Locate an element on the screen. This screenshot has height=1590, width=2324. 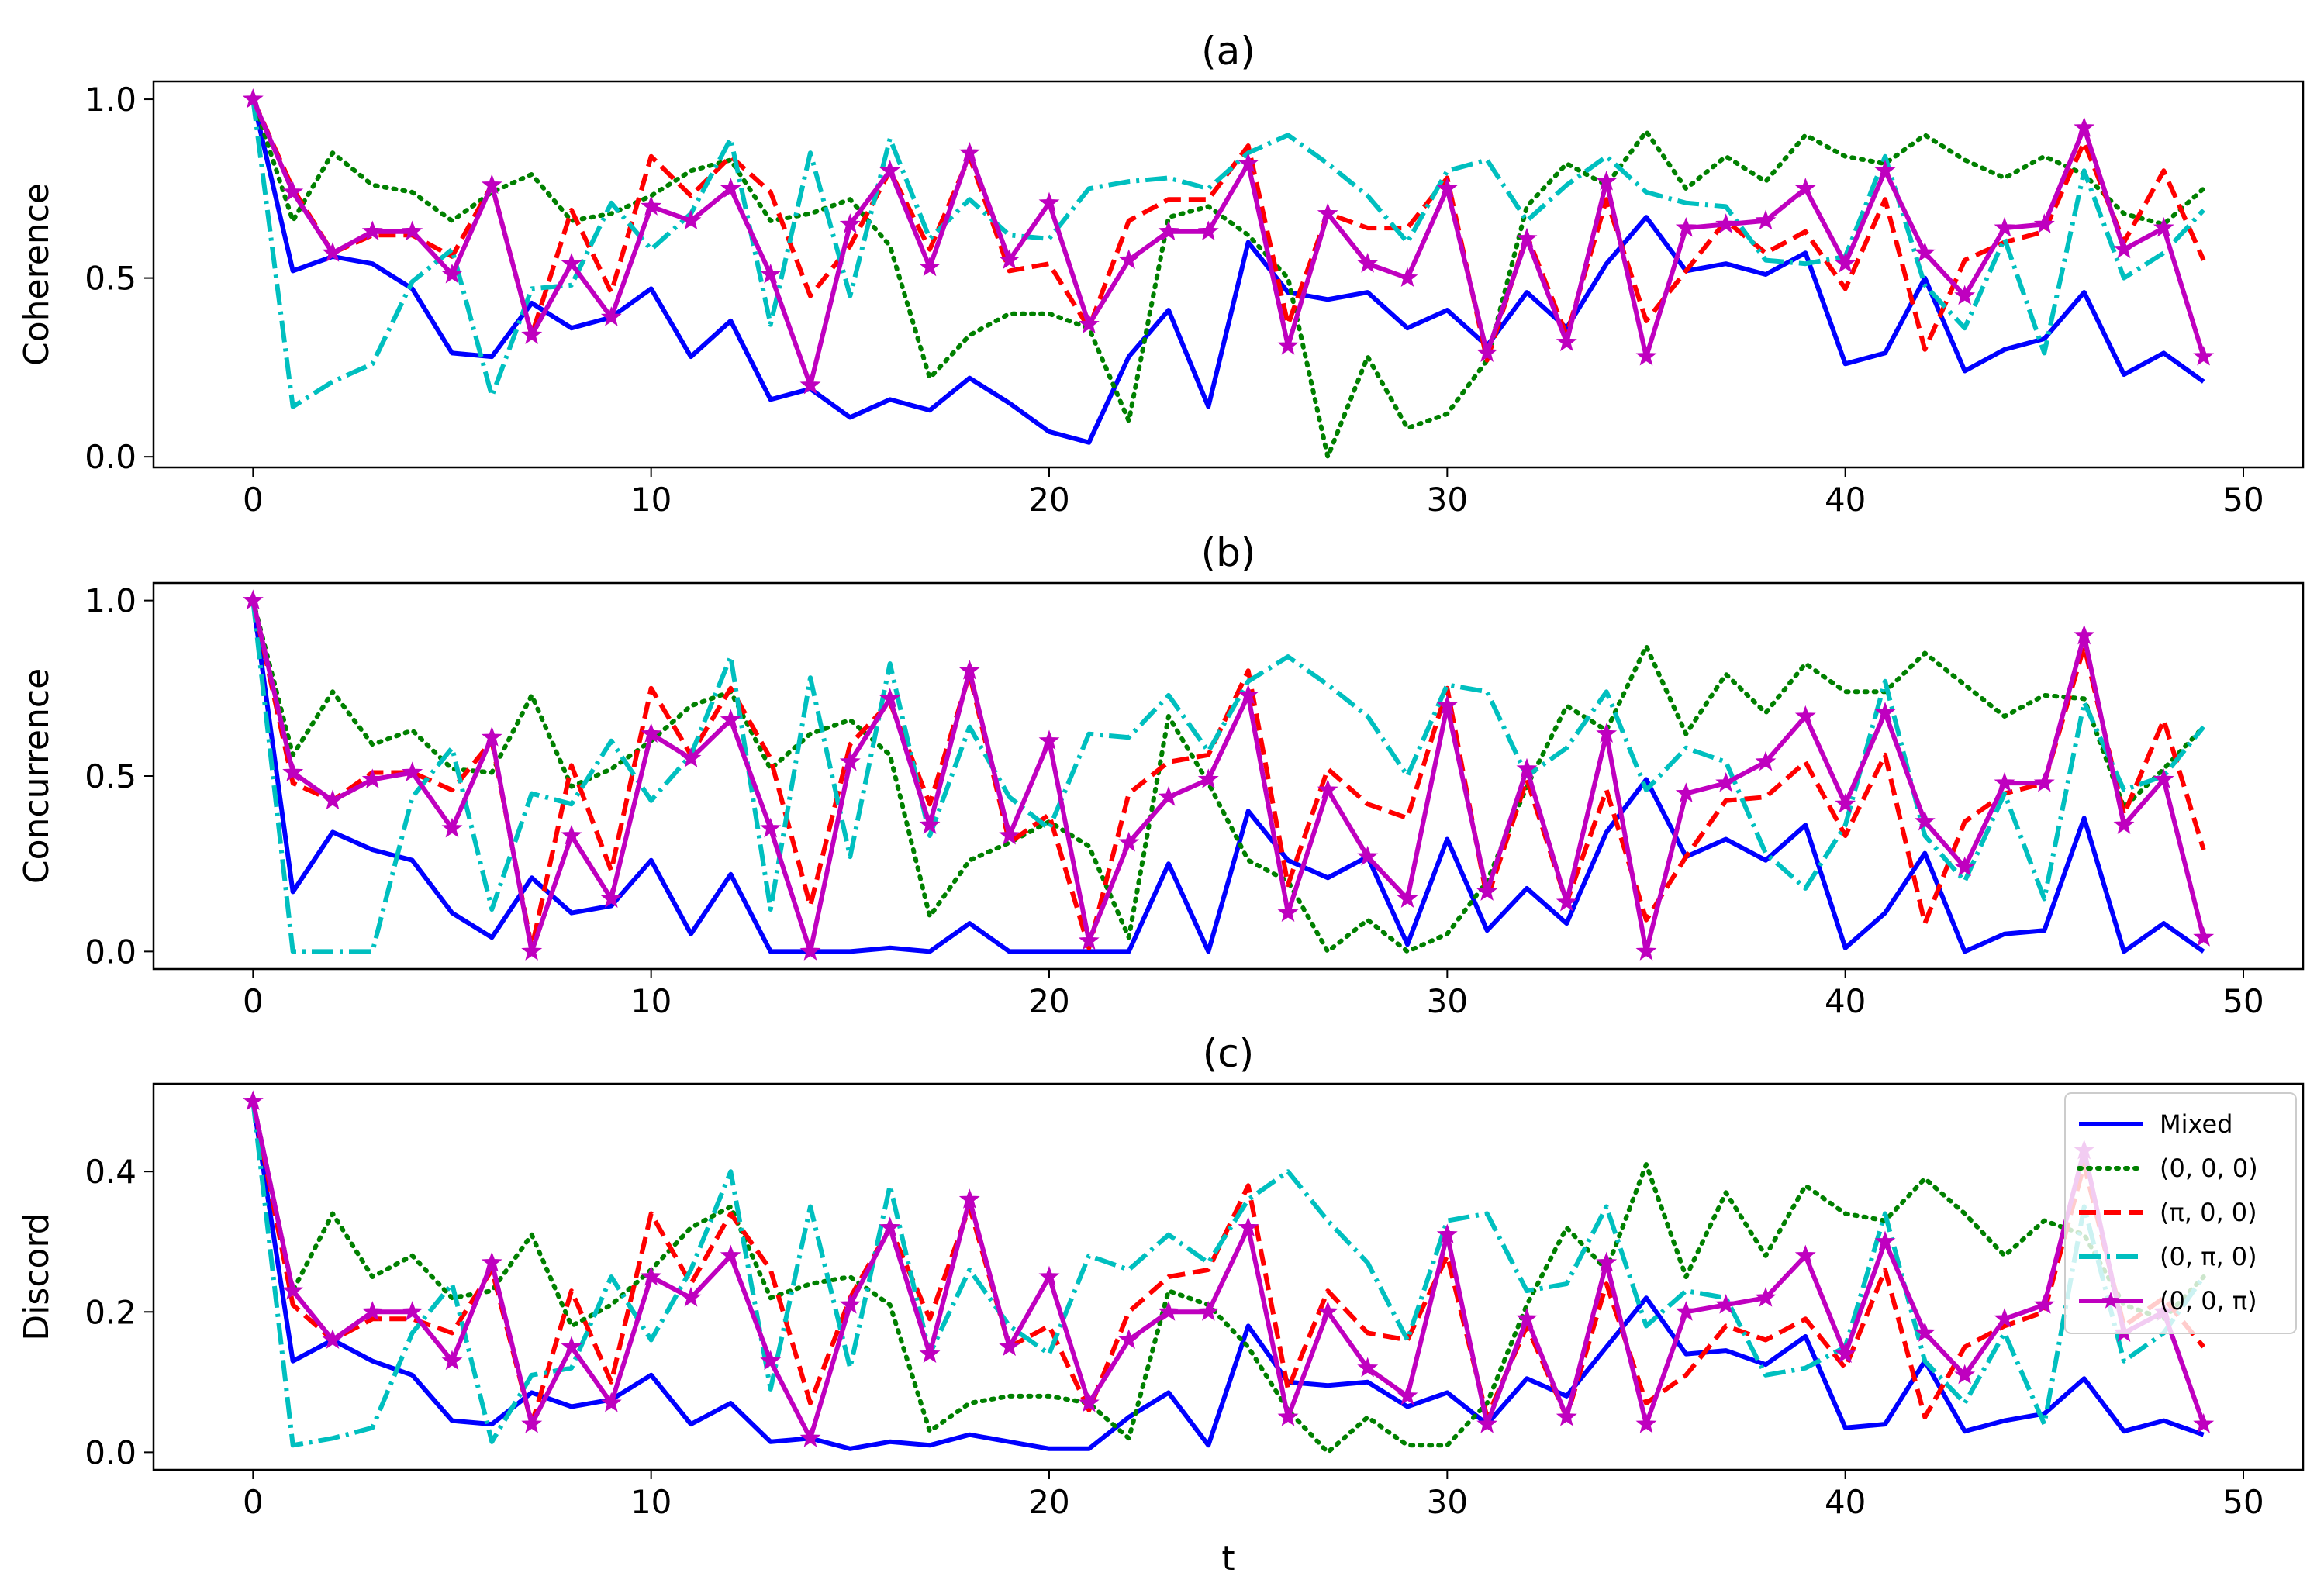
legend-label-s00pi: (0, 0, π) is located at coordinates (2208, 1301).